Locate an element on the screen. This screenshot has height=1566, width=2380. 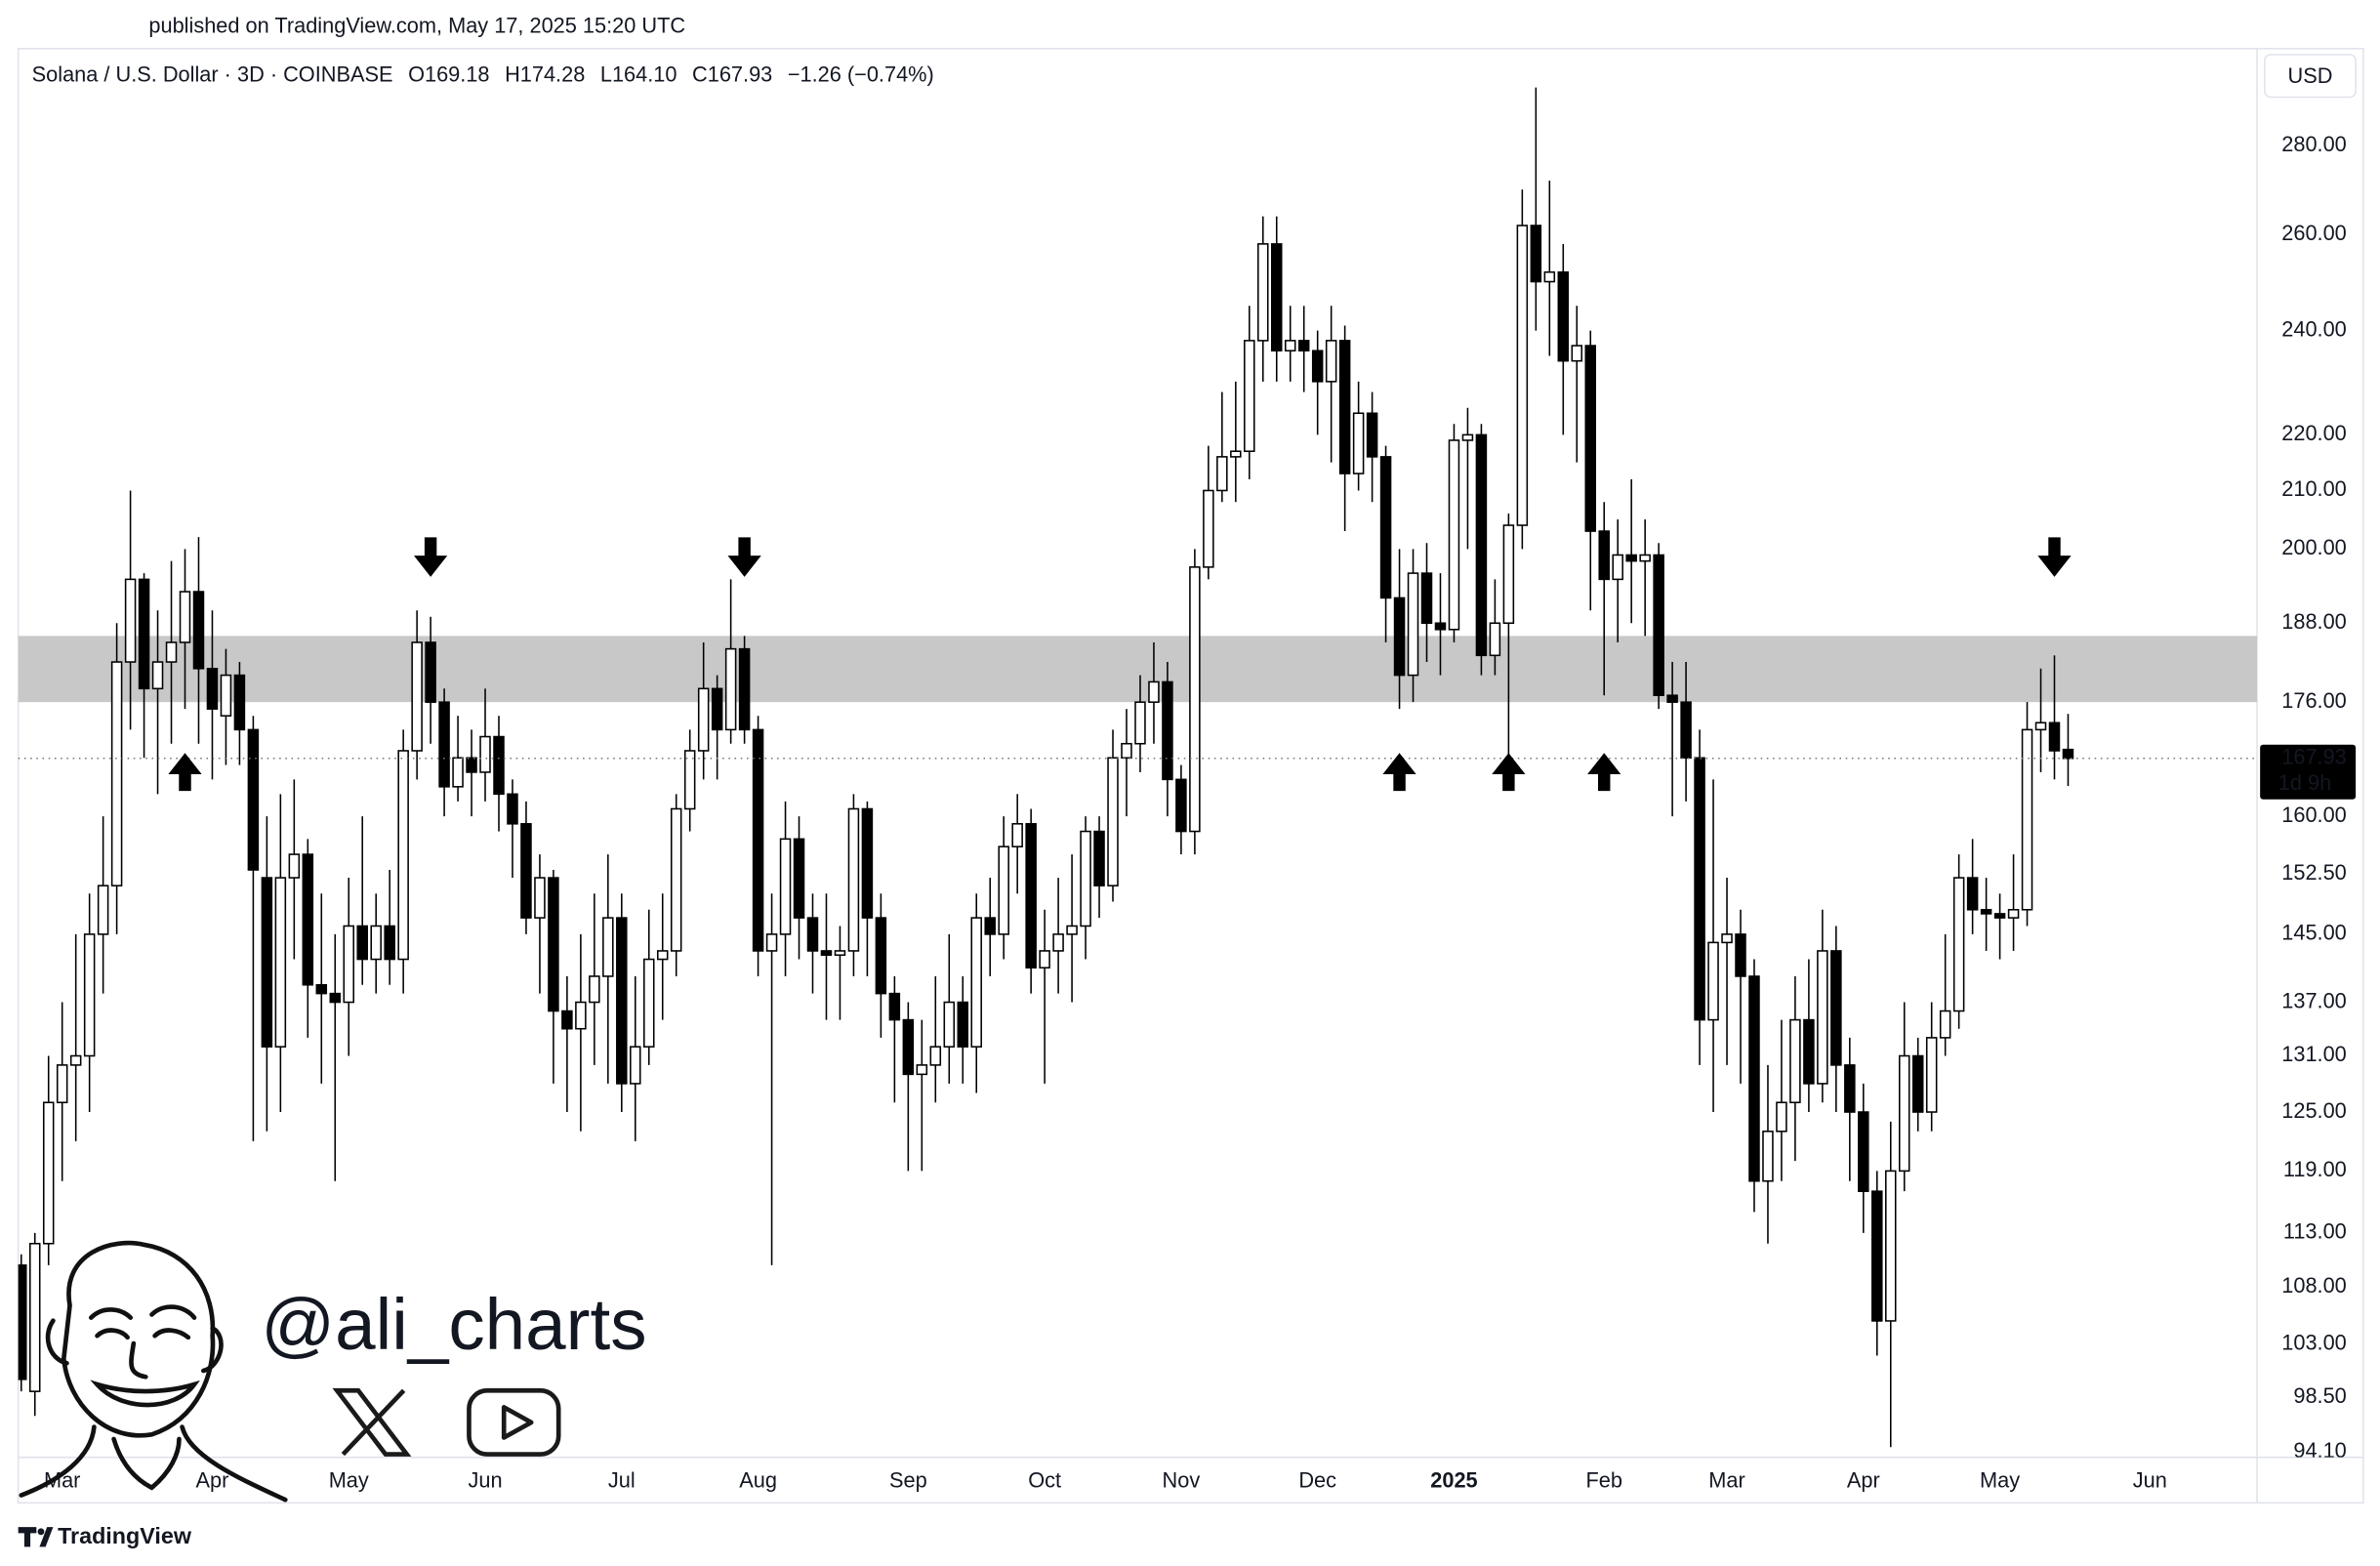
up-arrow is located at coordinates (1509, 772).